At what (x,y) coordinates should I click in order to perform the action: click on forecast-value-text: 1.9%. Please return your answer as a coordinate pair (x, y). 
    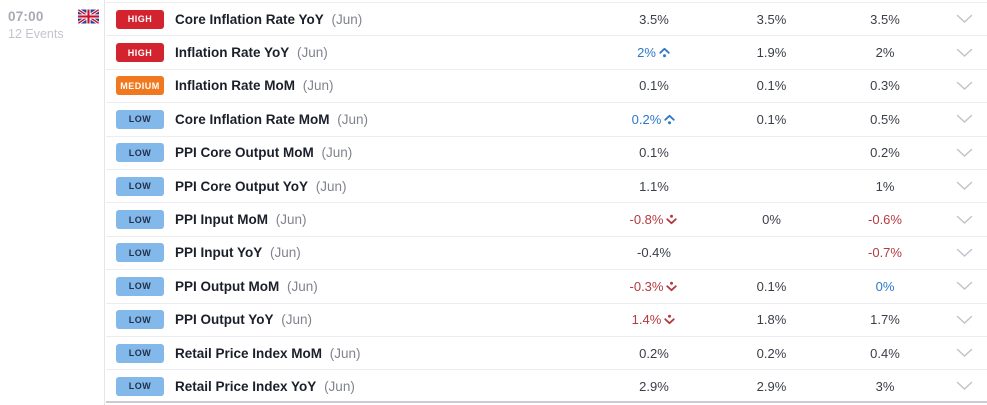
    Looking at the image, I should click on (771, 53).